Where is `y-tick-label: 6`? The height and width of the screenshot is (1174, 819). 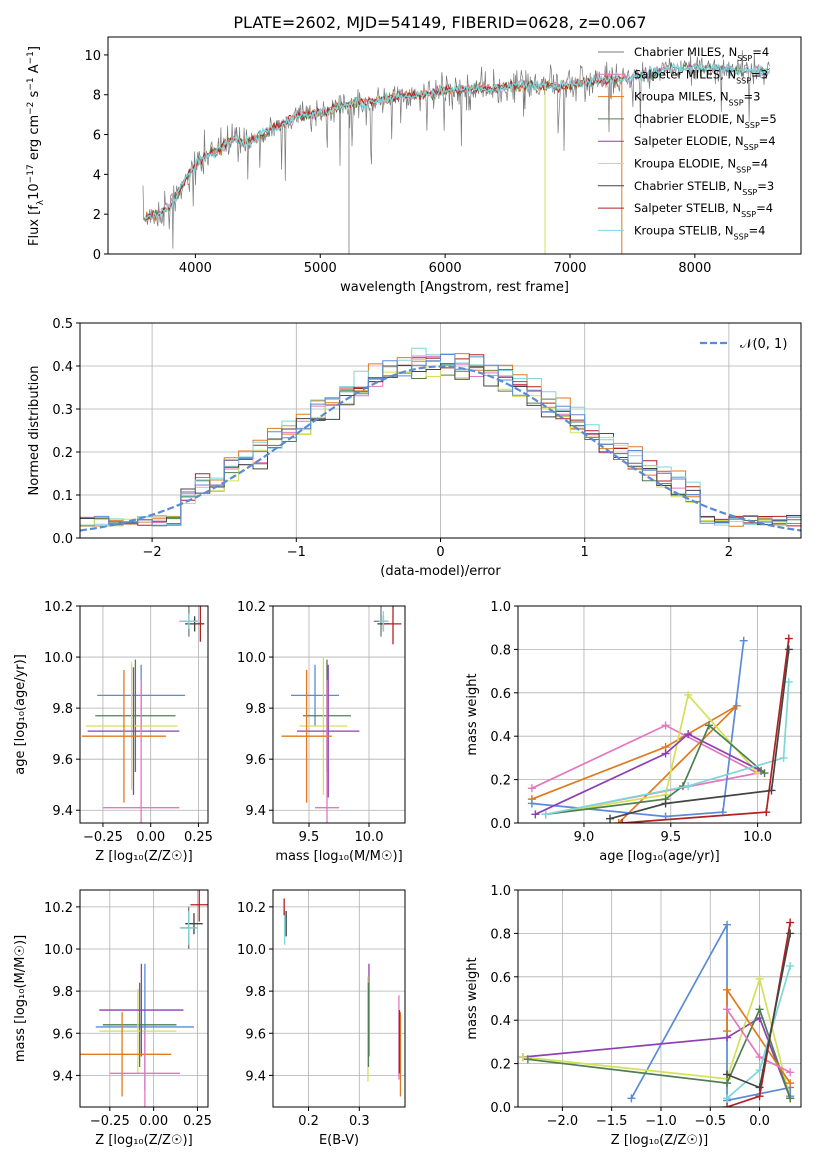
y-tick-label: 6 is located at coordinates (97, 136).